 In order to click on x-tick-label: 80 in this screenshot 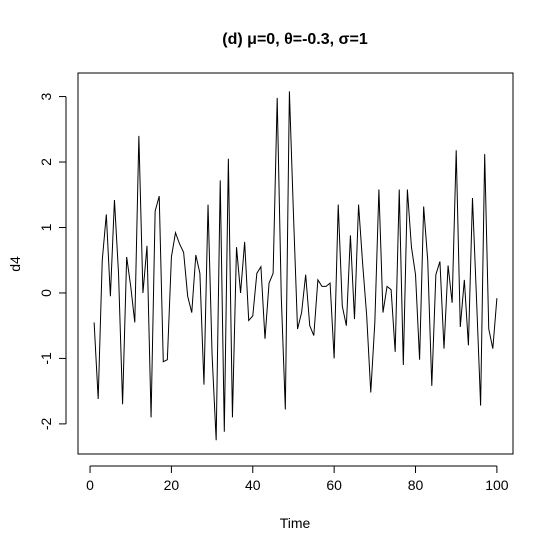, I will do `click(416, 485)`.